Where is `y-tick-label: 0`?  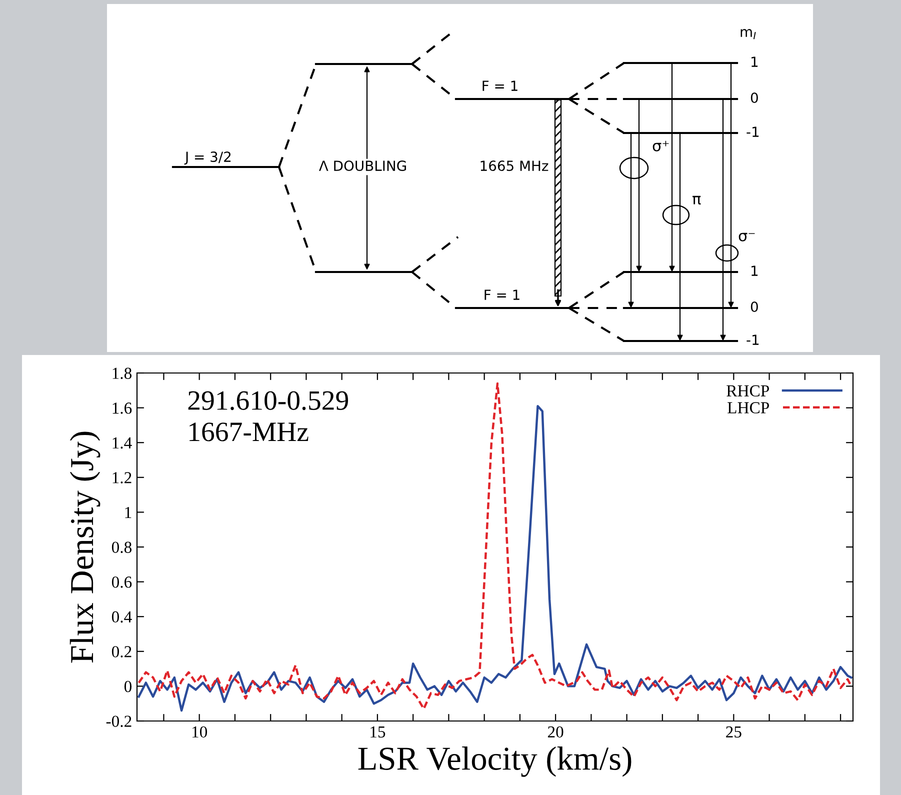
y-tick-label: 0 is located at coordinates (128, 686).